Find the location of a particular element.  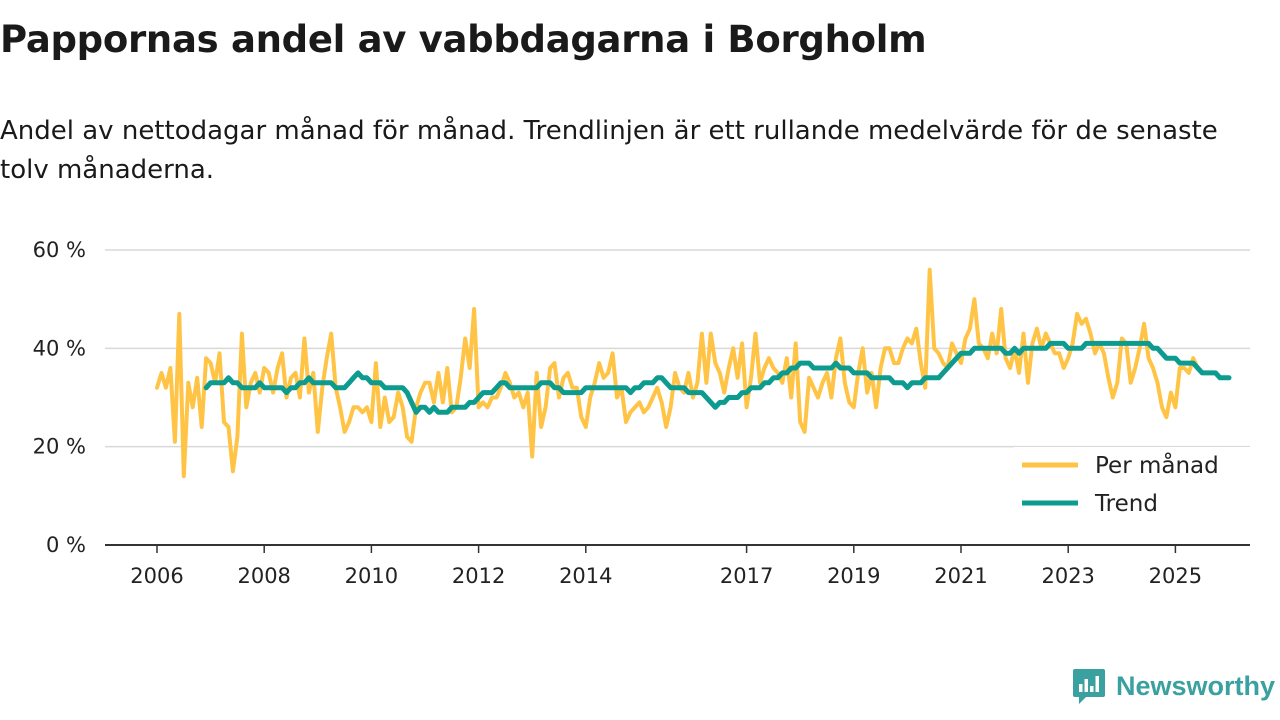

legend-label: Trend is located at coordinates (1126, 504).